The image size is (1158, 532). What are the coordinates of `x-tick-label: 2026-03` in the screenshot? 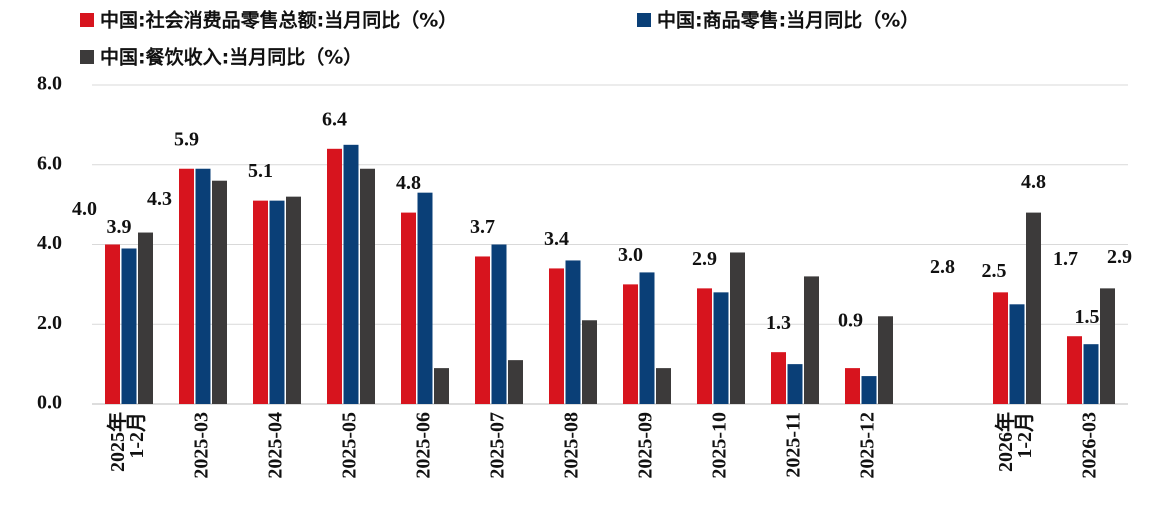 It's located at (1090, 445).